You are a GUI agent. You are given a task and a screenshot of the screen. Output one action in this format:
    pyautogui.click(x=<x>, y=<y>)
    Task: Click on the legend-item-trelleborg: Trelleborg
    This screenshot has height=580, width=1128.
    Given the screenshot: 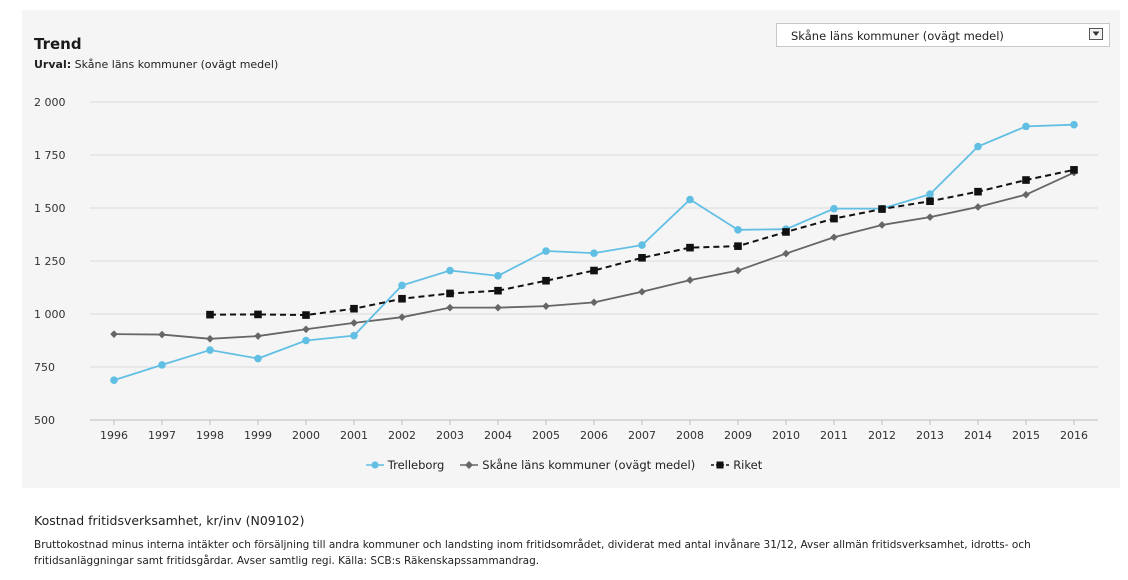 What is the action you would take?
    pyautogui.click(x=405, y=465)
    